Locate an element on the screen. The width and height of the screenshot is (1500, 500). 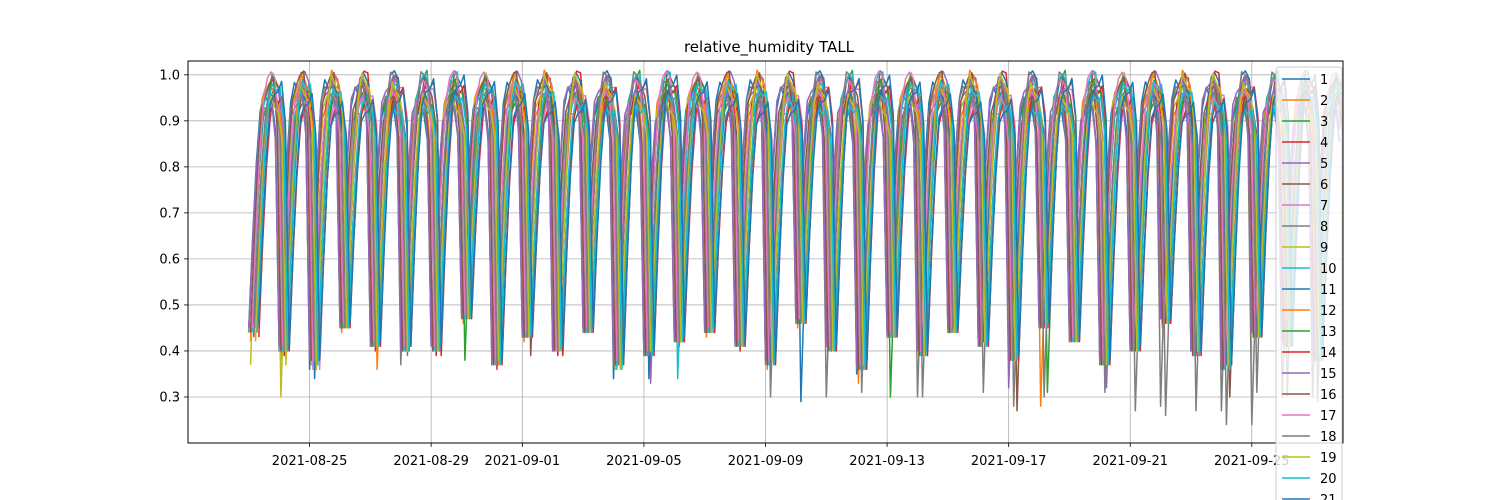
legend-label: 5 is located at coordinates (1324, 164).